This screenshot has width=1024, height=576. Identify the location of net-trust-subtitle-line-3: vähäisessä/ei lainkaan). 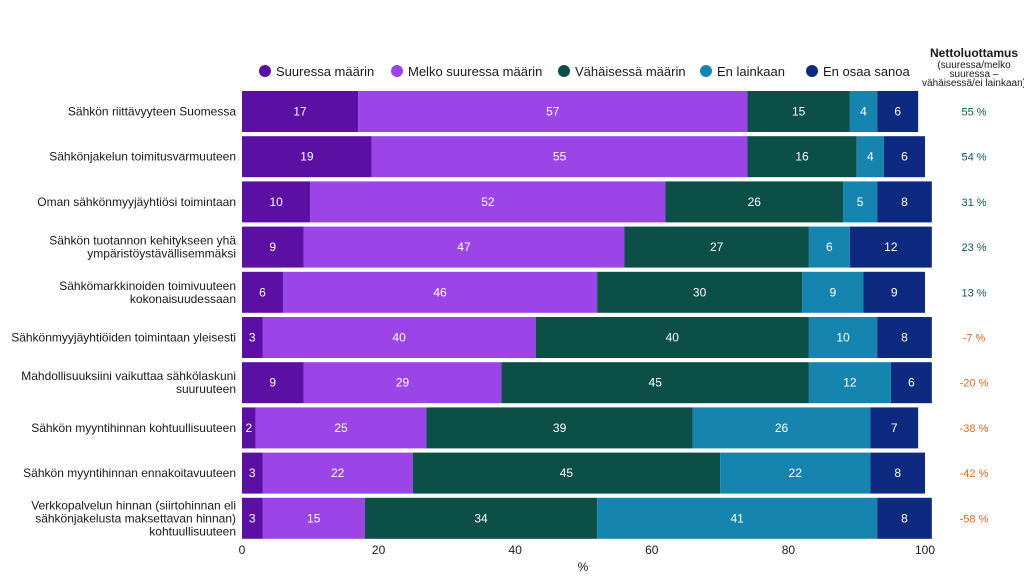
(973, 83).